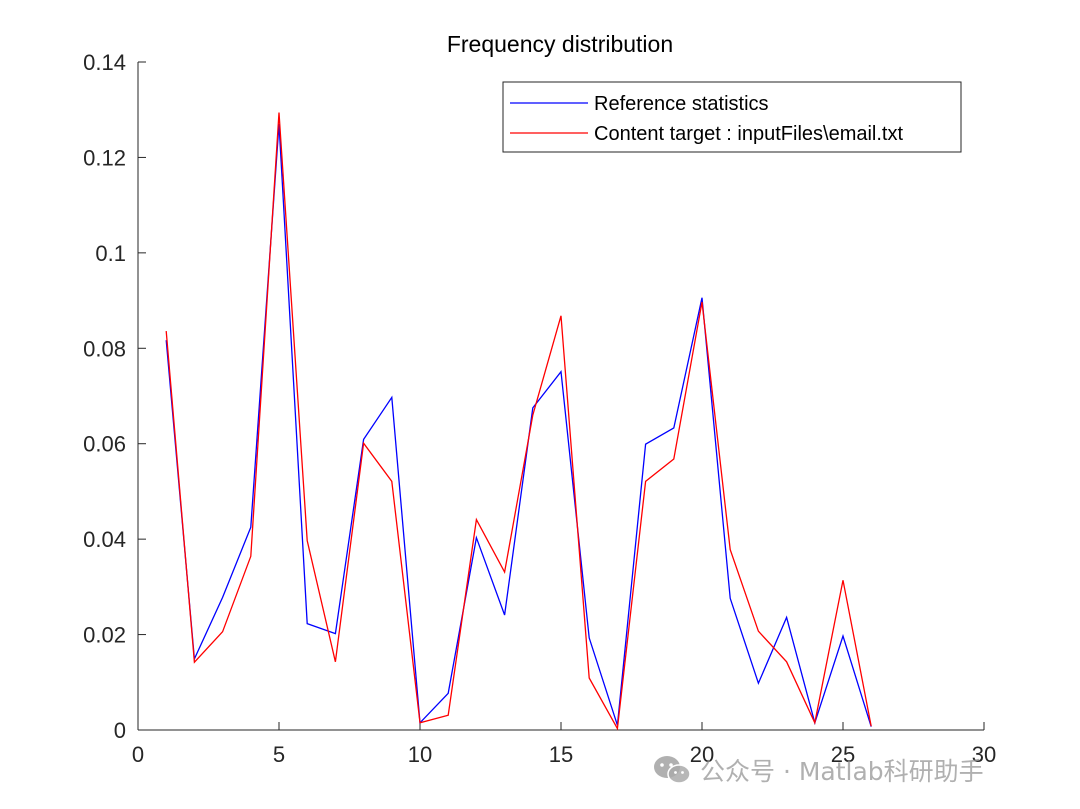  Describe the element at coordinates (560, 44) in the screenshot. I see `chart-title: Frequency distribution` at that location.